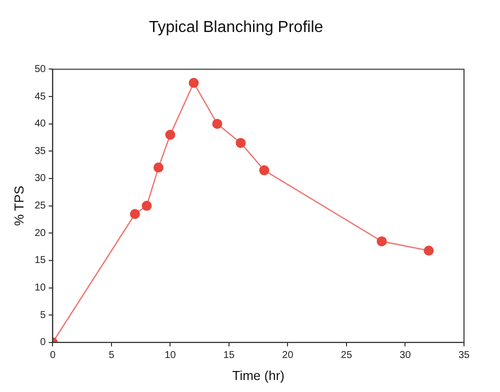 This screenshot has width=500, height=392. What do you see at coordinates (288, 356) in the screenshot?
I see `x-tick-label: 20` at bounding box center [288, 356].